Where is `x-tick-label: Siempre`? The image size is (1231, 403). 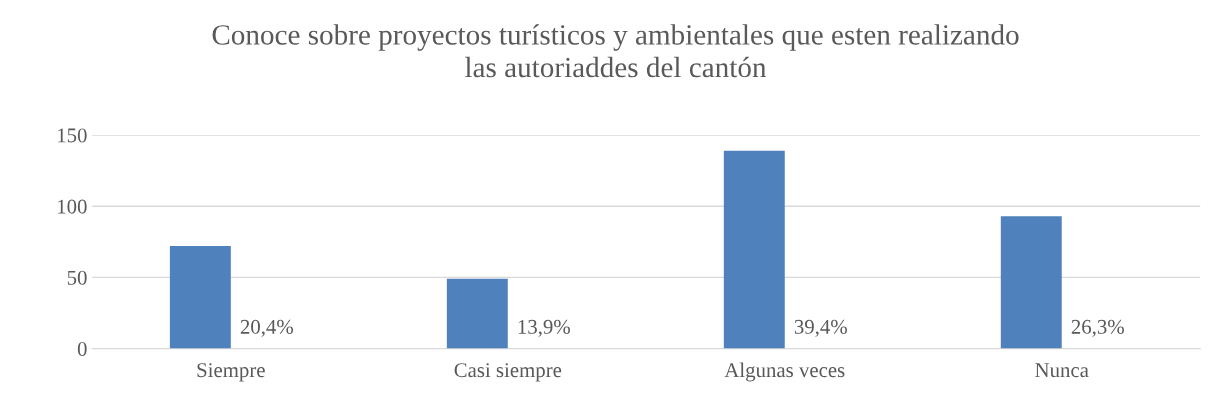 x-tick-label: Siempre is located at coordinates (231, 372).